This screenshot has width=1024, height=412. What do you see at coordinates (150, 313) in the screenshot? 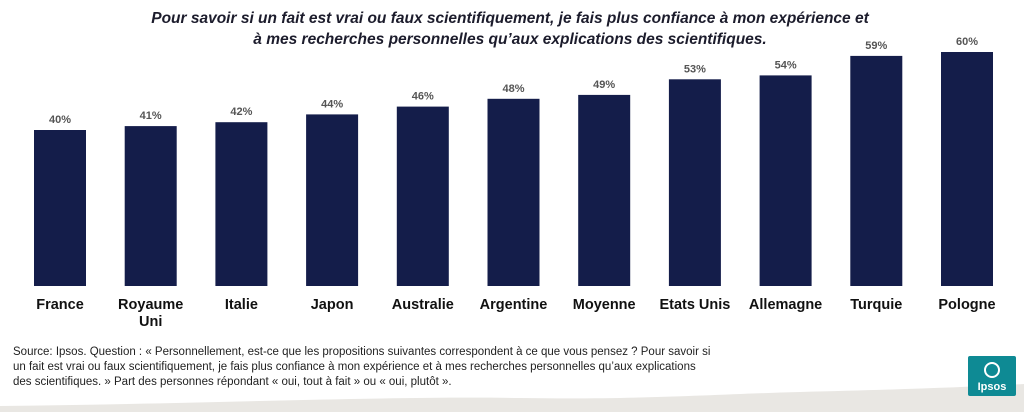
I see `category-label: Royaume Uni` at bounding box center [150, 313].